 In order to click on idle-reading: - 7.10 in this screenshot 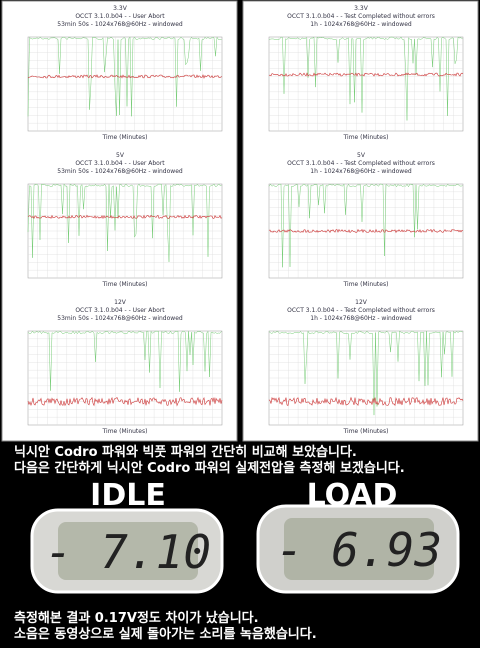, I will do `click(128, 552)`.